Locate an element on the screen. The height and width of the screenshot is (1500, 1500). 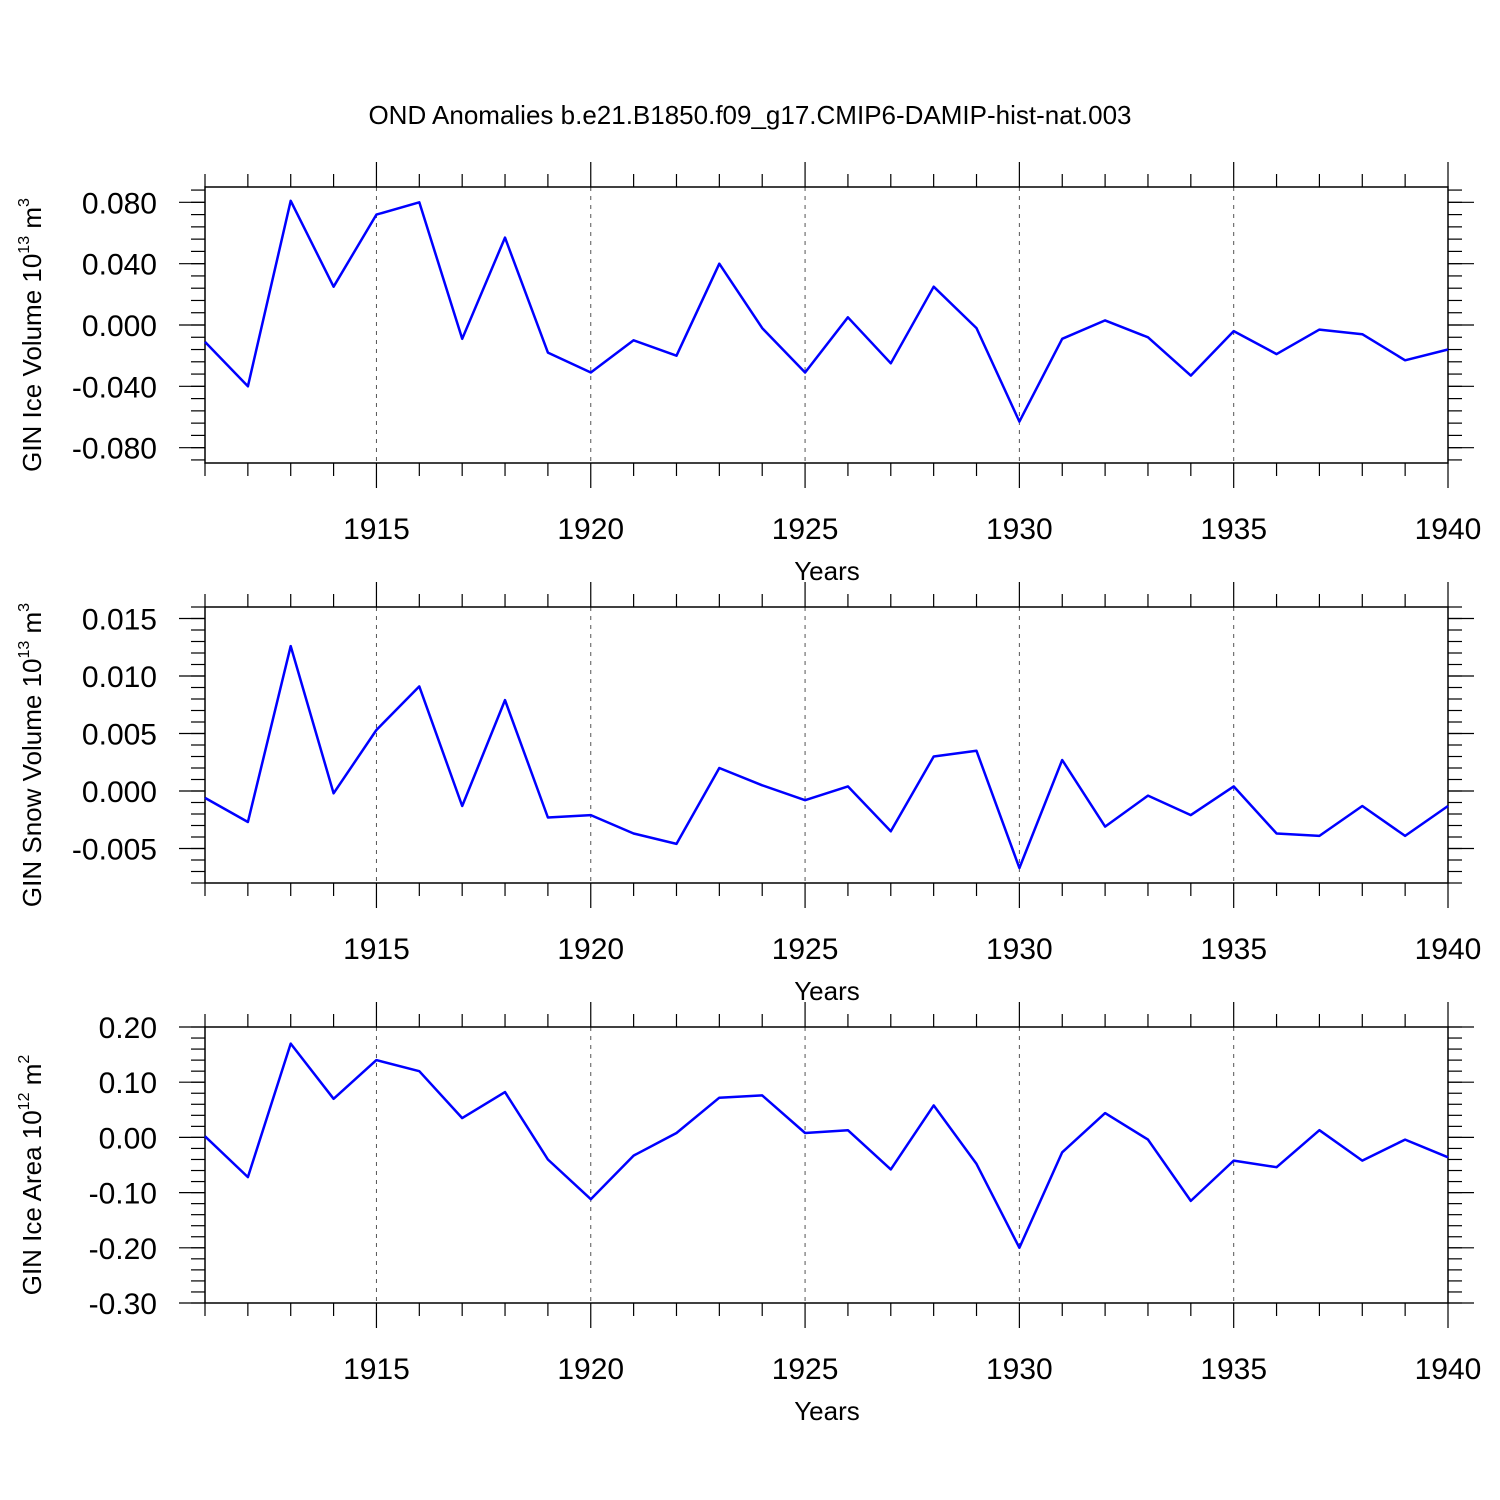
y-tick-label: -0.040 is located at coordinates (114, 387).